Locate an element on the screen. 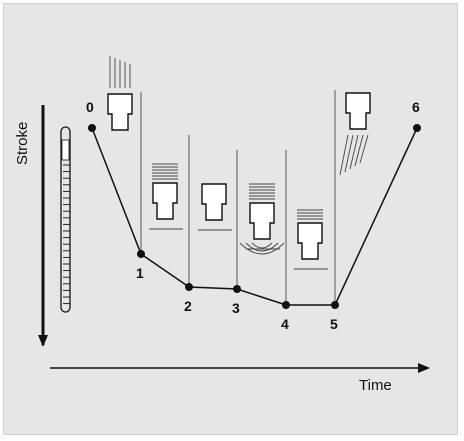 This screenshot has width=464, height=441. y-axis-label: Stroke is located at coordinates (22, 143).